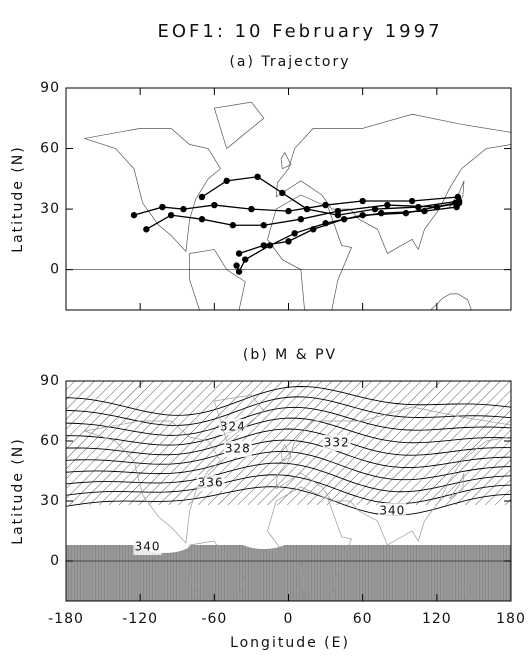 The height and width of the screenshot is (671, 529). What do you see at coordinates (18, 198) in the screenshot?
I see `y-axis-label: Latitude (N)` at bounding box center [18, 198].